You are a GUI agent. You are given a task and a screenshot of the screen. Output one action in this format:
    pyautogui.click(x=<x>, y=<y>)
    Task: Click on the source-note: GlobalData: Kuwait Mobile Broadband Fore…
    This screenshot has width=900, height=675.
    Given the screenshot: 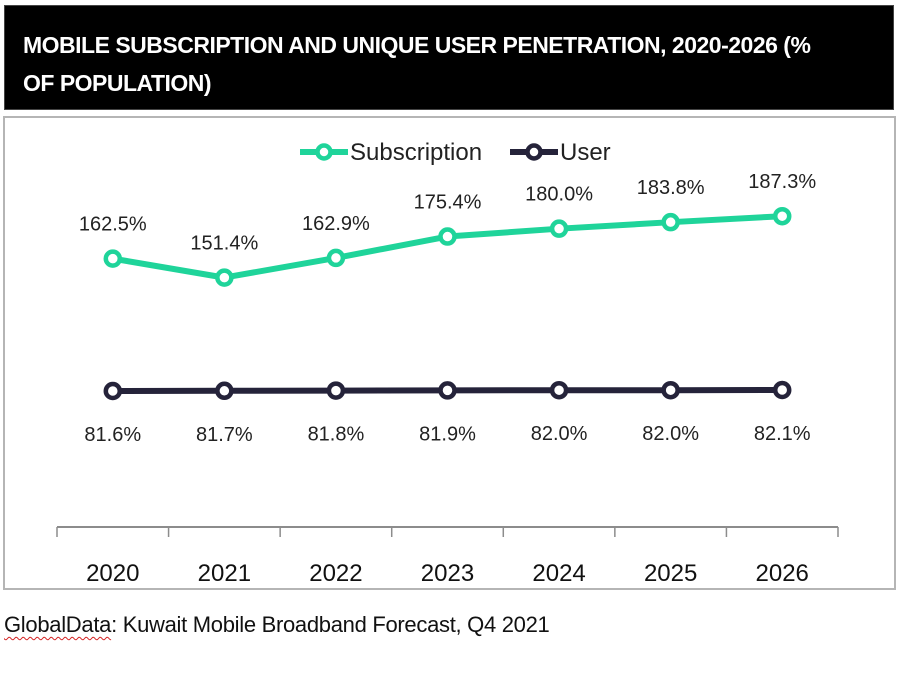 What is the action you would take?
    pyautogui.click(x=277, y=625)
    